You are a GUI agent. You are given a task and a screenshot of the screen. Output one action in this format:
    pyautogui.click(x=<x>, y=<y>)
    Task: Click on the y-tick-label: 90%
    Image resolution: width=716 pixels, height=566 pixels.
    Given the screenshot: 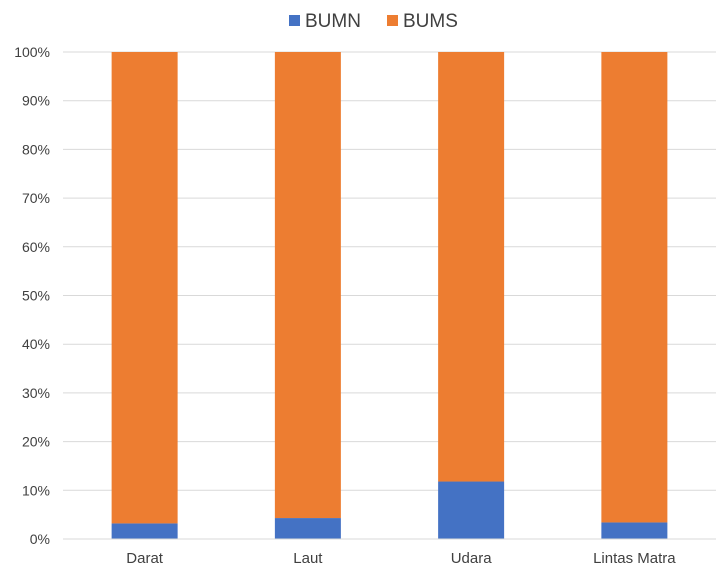 What is the action you would take?
    pyautogui.click(x=36, y=101)
    